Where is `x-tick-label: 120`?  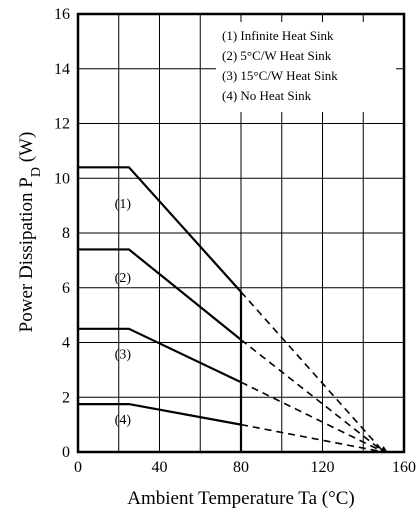 x-tick-label: 120 is located at coordinates (323, 467).